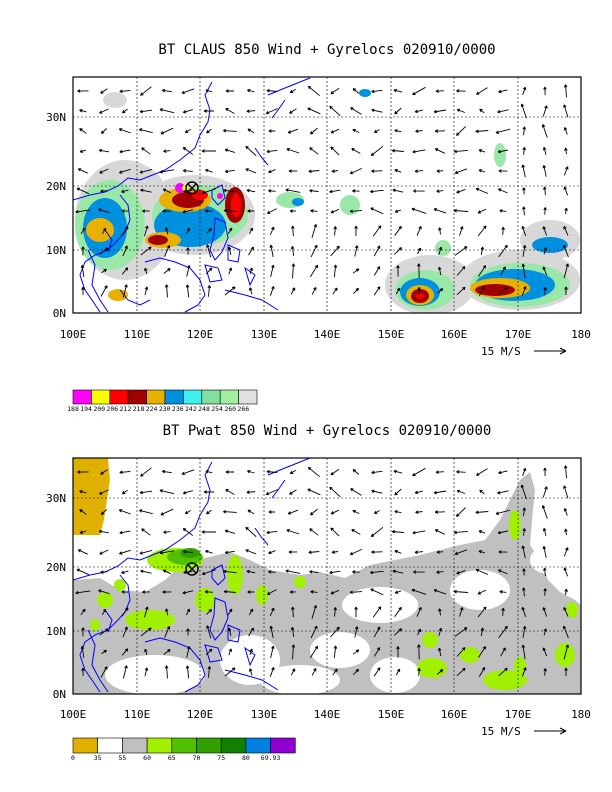  What do you see at coordinates (86, 409) in the screenshot?
I see `colorbar-label: 194` at bounding box center [86, 409].